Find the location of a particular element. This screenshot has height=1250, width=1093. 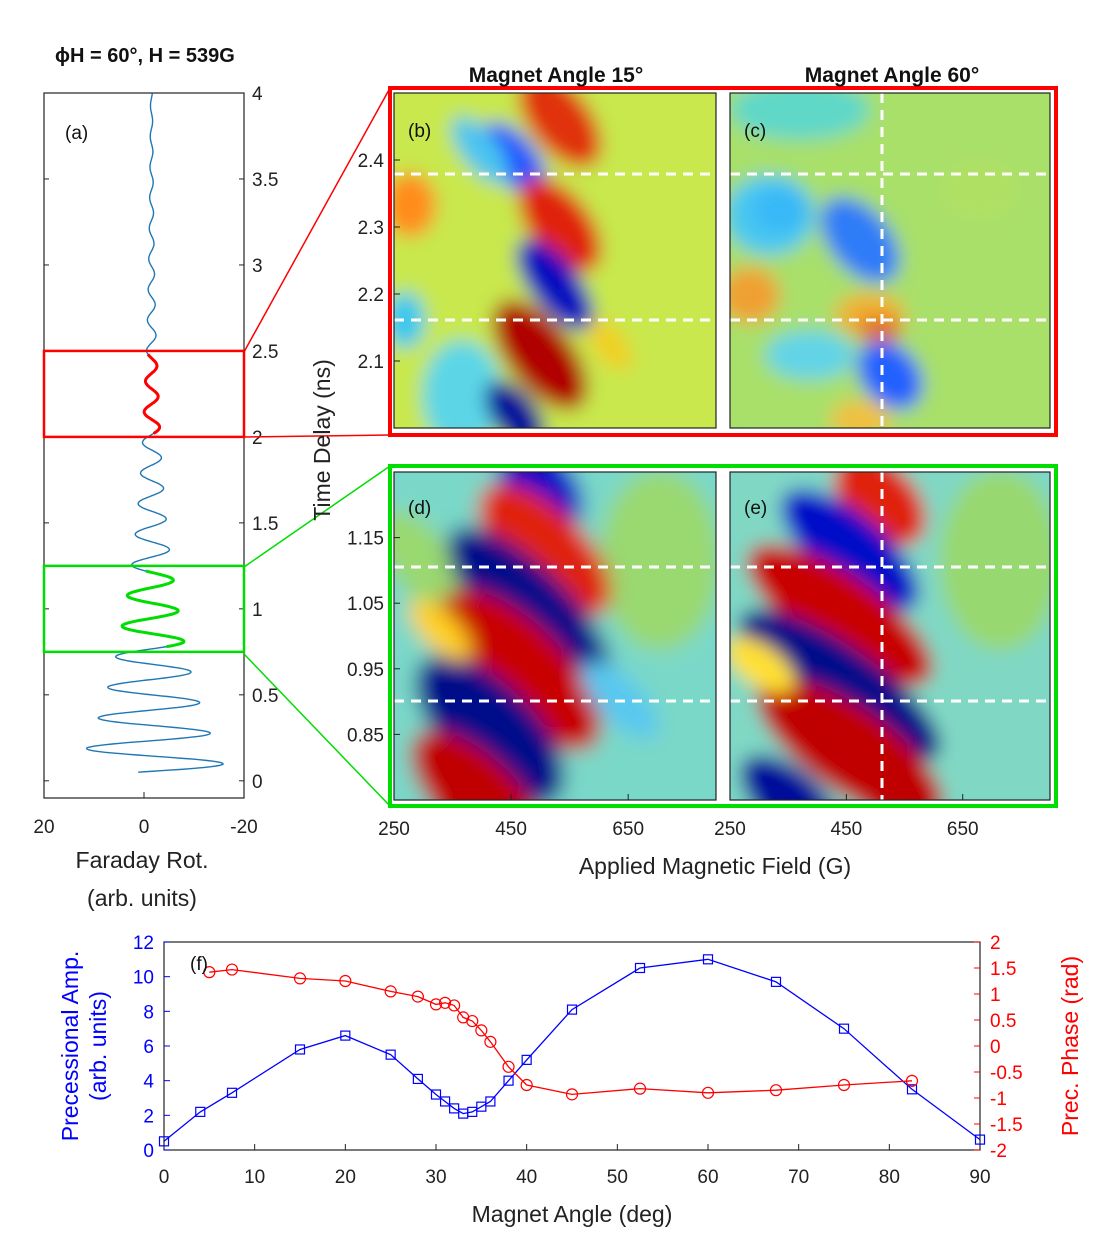

f-ytick-left-label: 6 is located at coordinates (148, 1047).